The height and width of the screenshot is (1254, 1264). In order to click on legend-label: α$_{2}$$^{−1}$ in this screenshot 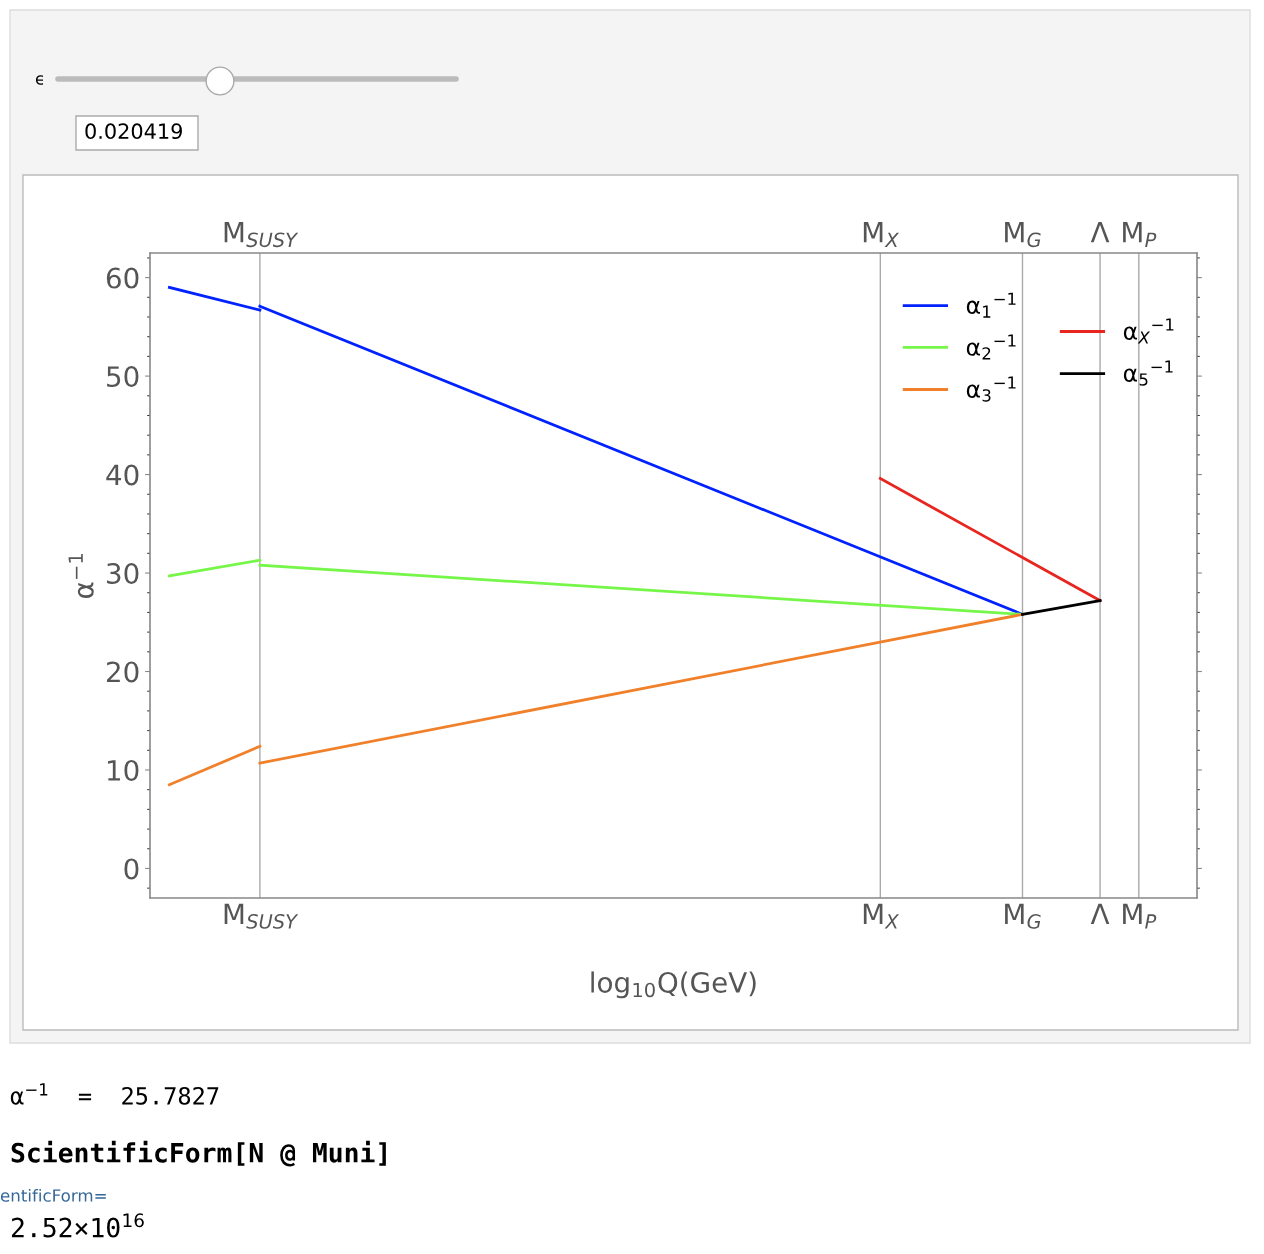, I will do `click(991, 347)`.